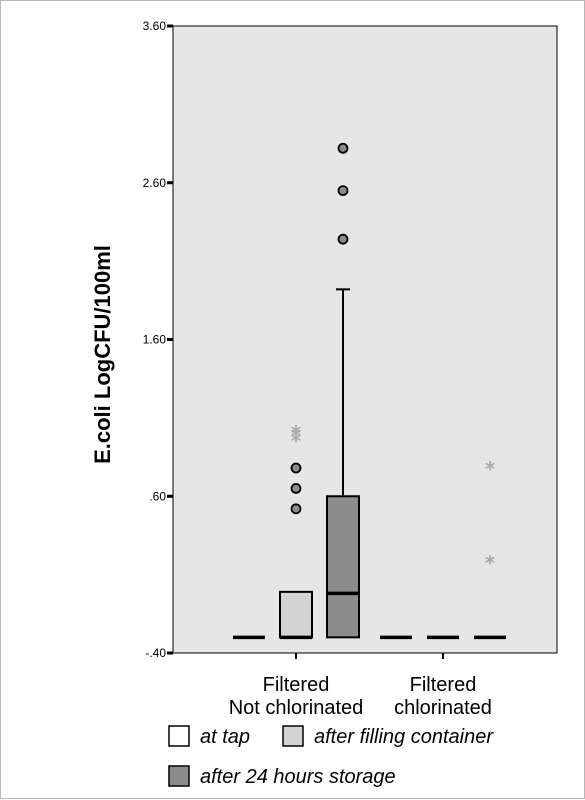 The image size is (585, 800). I want to click on y-tick-label: 1.60, so click(155, 340).